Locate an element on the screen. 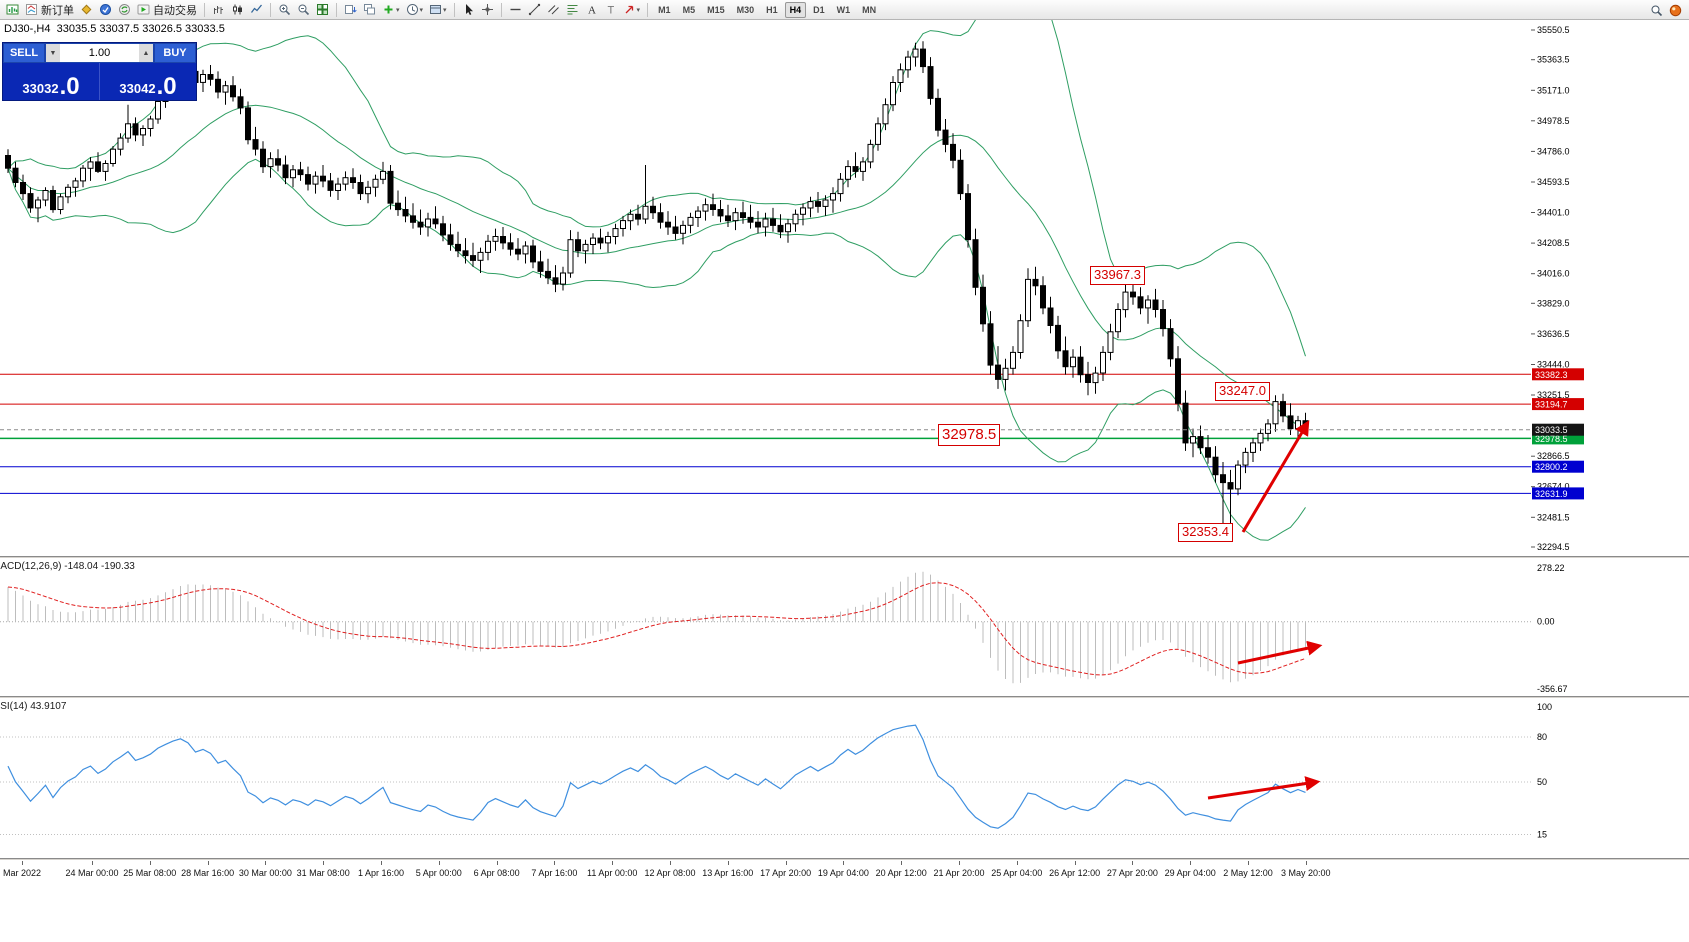  volume-up-button: ▲ is located at coordinates (146, 53).